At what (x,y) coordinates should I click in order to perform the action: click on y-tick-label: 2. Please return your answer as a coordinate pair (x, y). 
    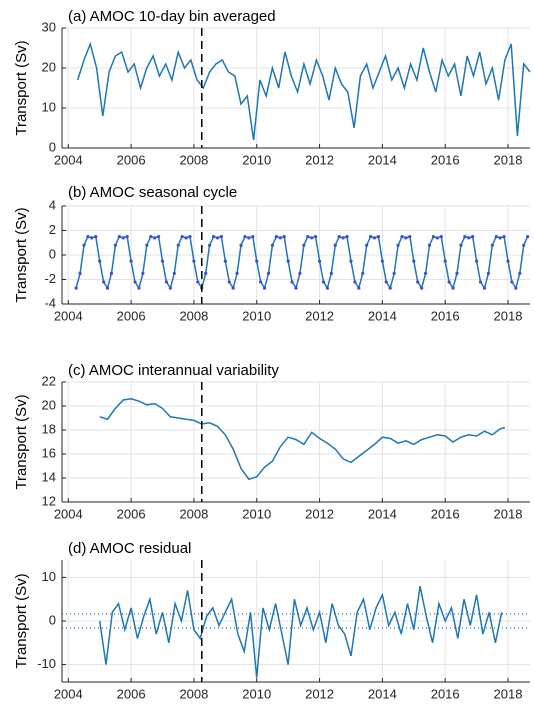
    Looking at the image, I should click on (52, 229).